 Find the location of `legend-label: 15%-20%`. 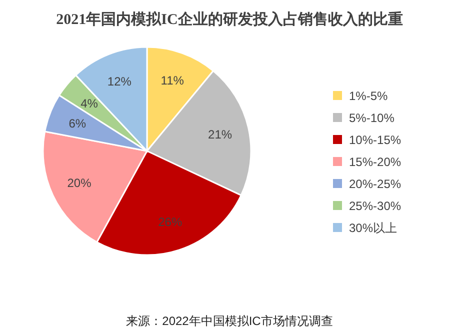

legend-label: 15%-20% is located at coordinates (375, 162).